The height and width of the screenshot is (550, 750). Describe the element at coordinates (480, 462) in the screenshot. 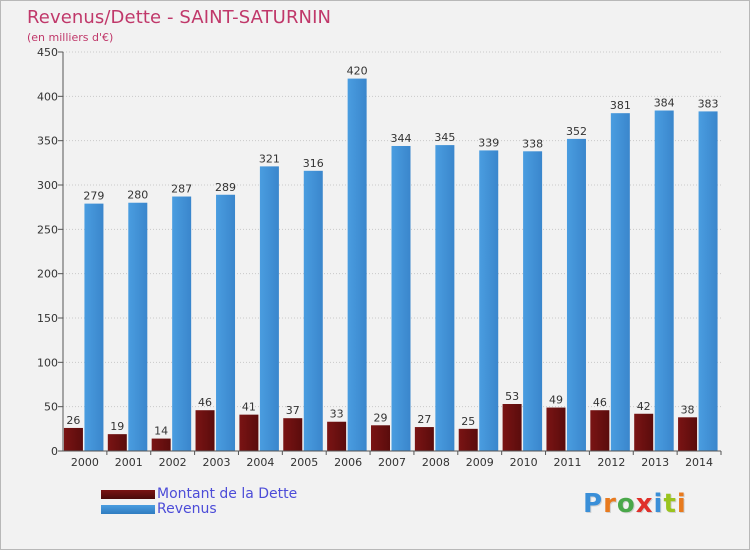

I see `x-tick-label: 2009` at that location.